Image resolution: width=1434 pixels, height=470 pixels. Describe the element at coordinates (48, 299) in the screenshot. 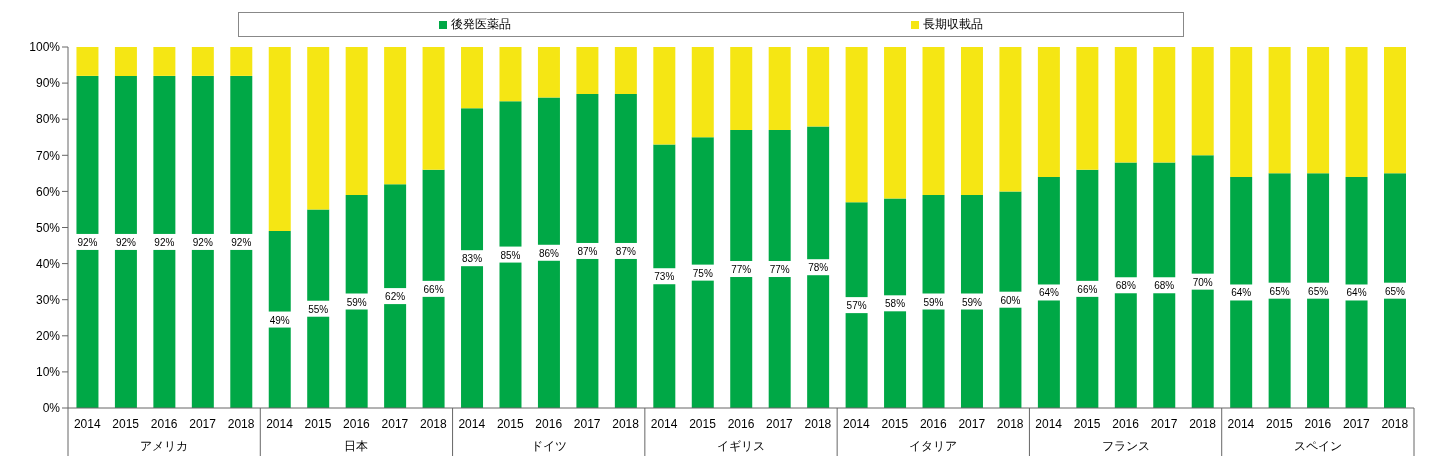

I see `y-tick-label: 30%` at that location.